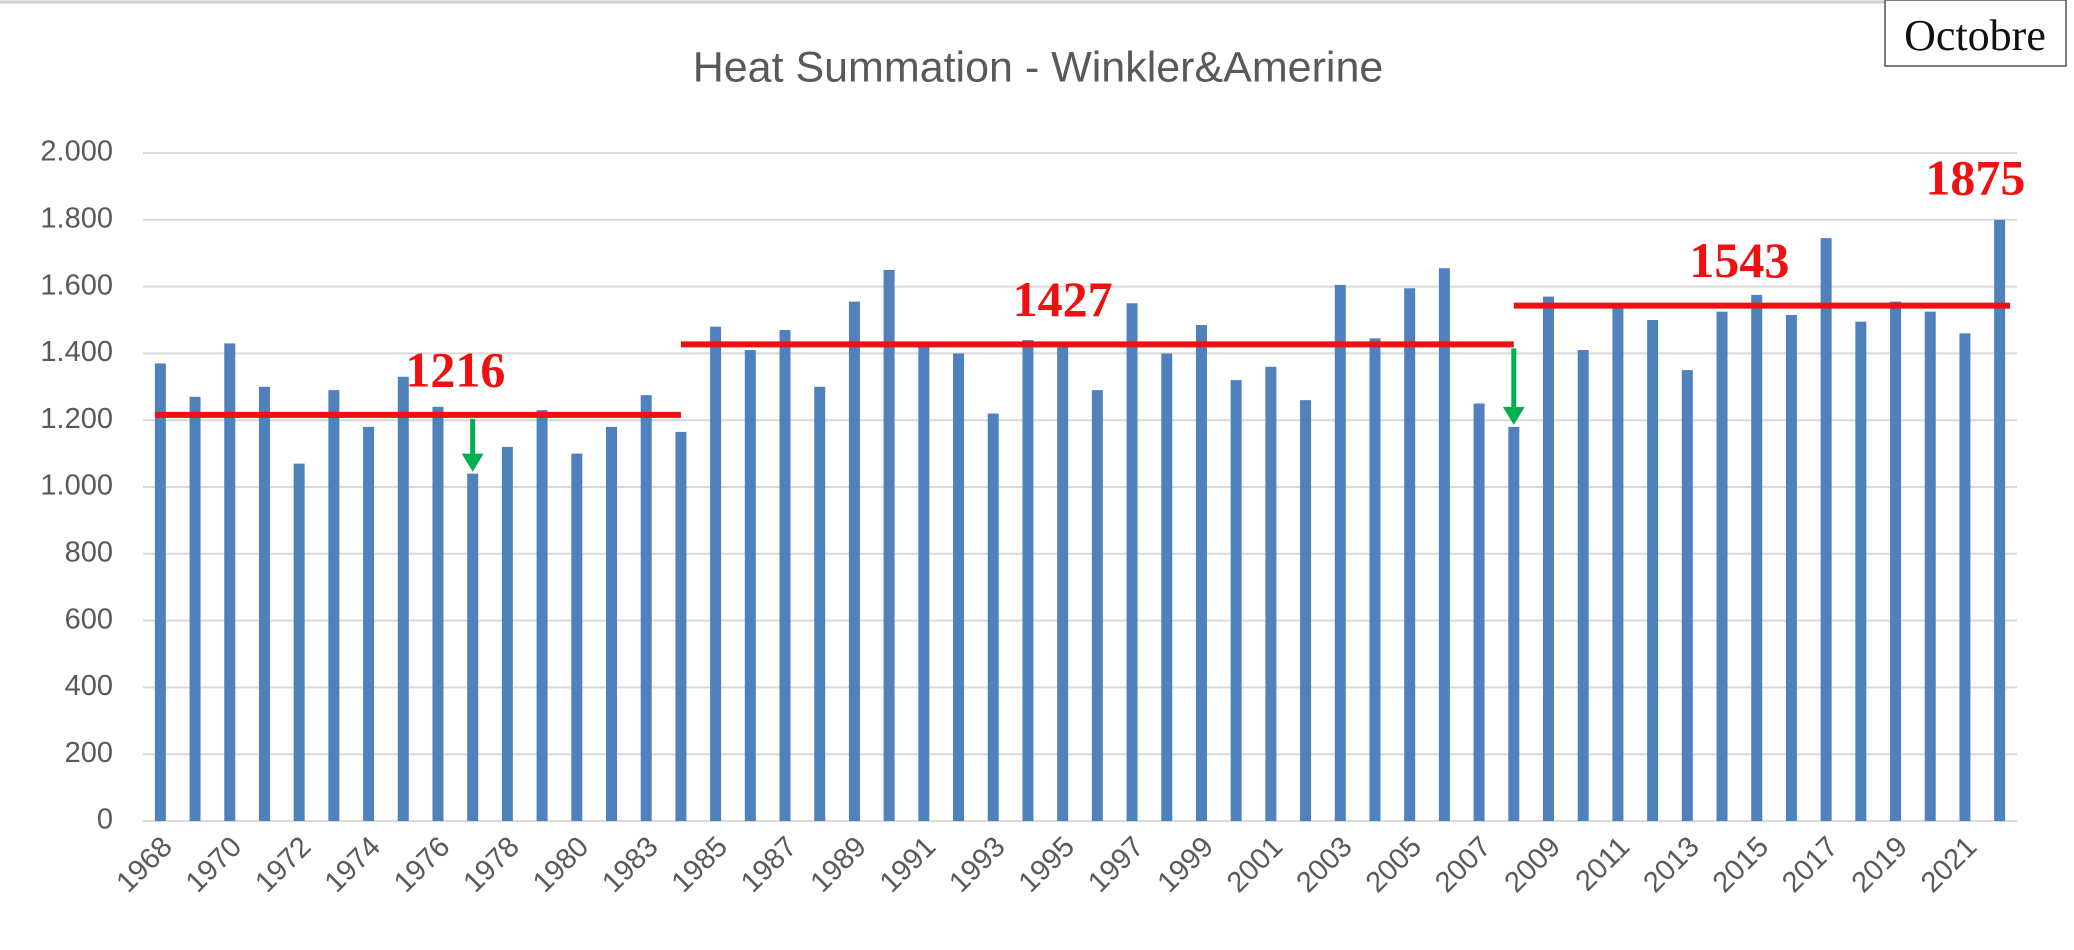 The width and height of the screenshot is (2074, 950). Describe the element at coordinates (76, 218) in the screenshot. I see `y-tick-label: 1.800` at that location.